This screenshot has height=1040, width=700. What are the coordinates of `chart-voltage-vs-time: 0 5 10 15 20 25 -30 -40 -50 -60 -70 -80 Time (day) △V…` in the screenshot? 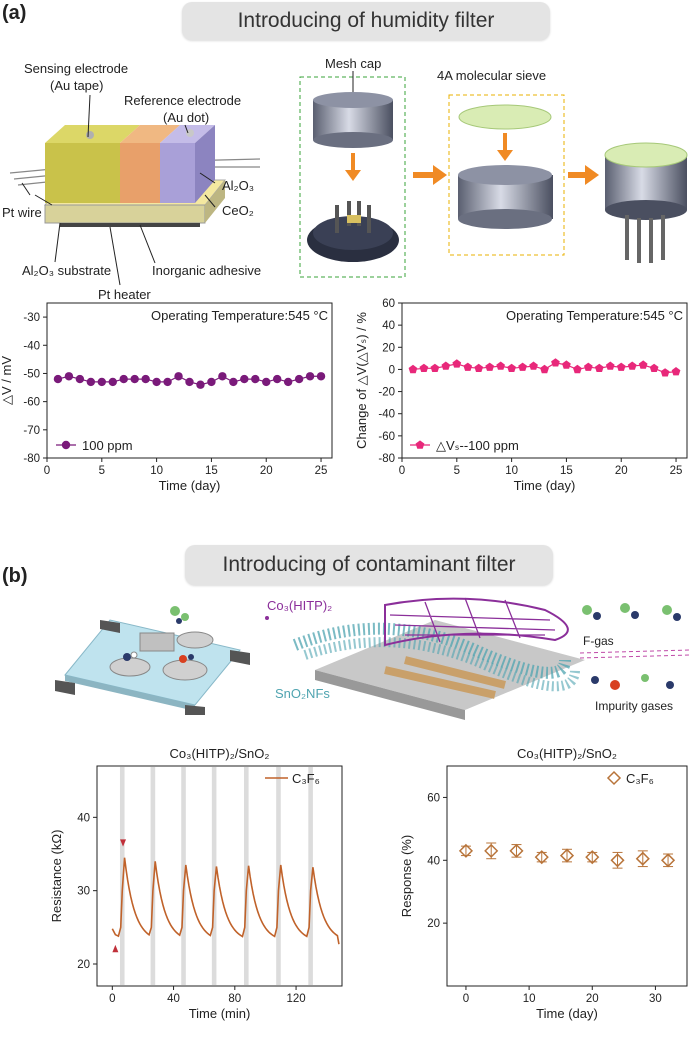 It's located at (166, 397).